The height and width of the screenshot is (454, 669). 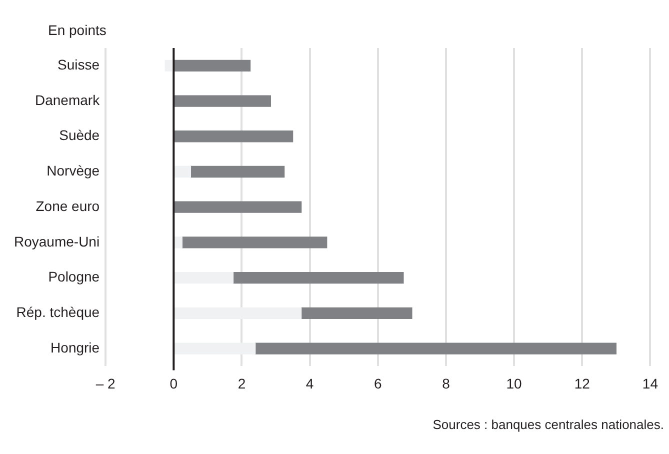 What do you see at coordinates (68, 206) in the screenshot?
I see `y-tick-label: Zone euro` at bounding box center [68, 206].